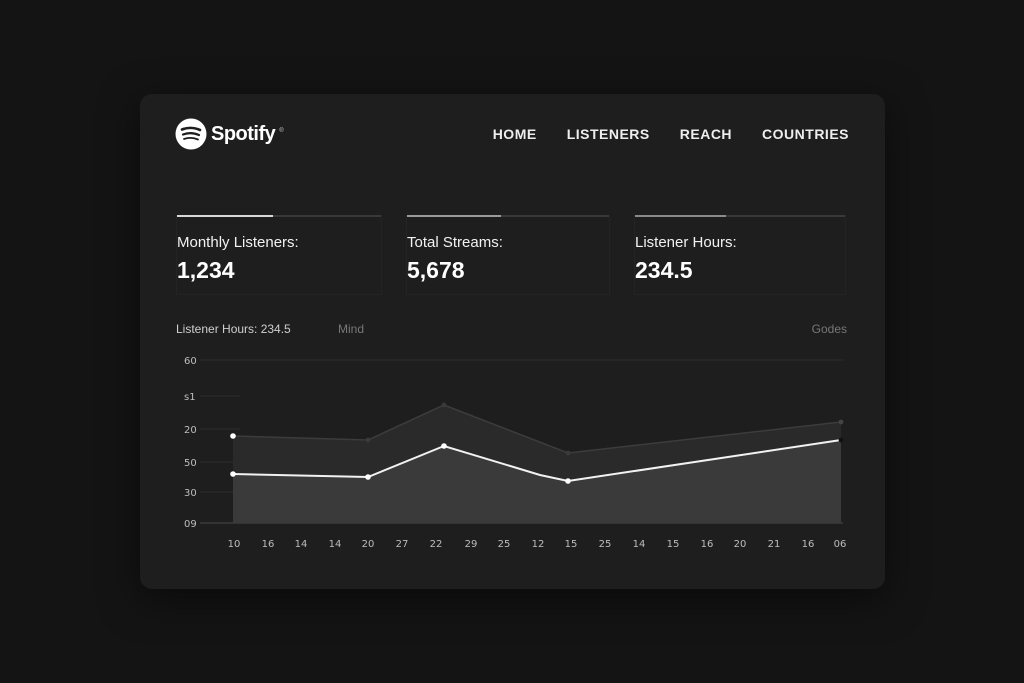 The width and height of the screenshot is (1024, 683). What do you see at coordinates (511, 330) in the screenshot?
I see `chart-header: Listener Hours: 234.5 Mind Godes` at bounding box center [511, 330].